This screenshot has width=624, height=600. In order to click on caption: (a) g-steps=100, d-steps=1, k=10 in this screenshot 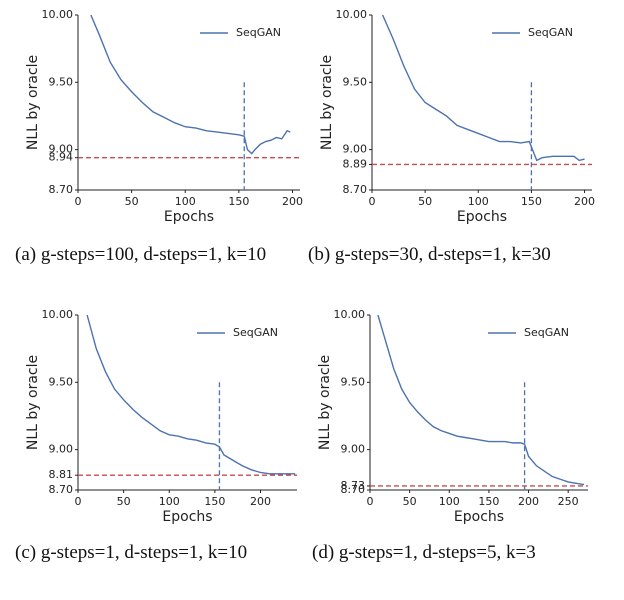, I will do `click(141, 254)`.